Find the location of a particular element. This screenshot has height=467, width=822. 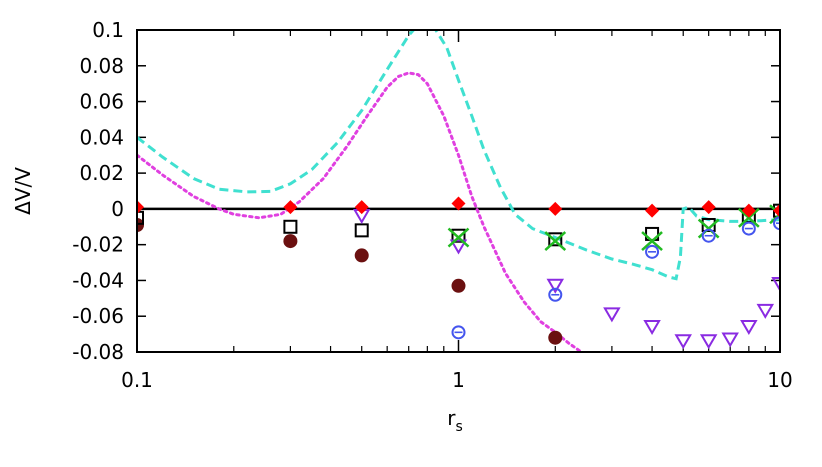

y-tick-label-3: 0.04 is located at coordinates (101, 137).